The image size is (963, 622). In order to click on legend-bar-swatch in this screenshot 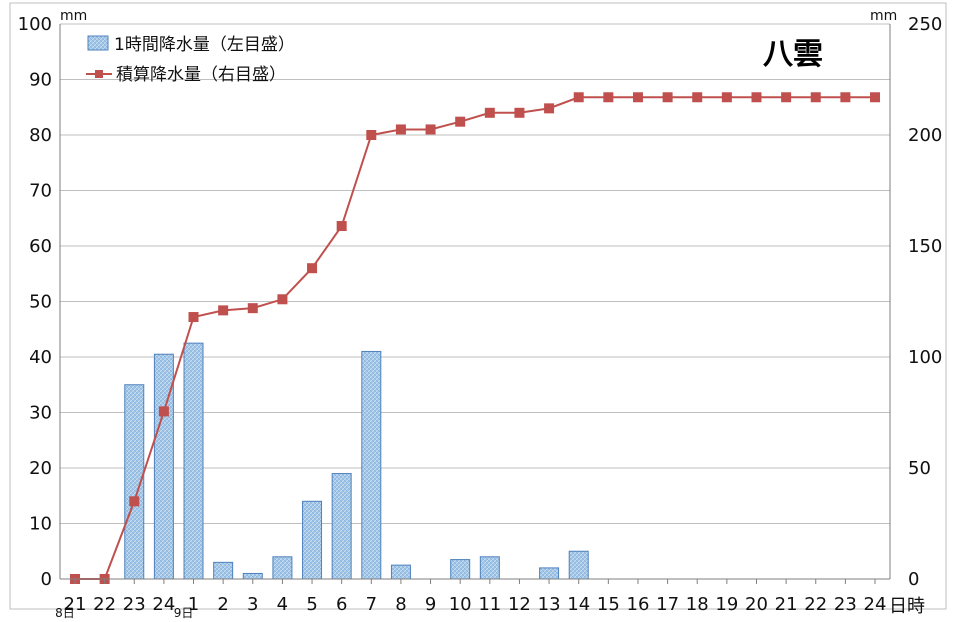, I will do `click(98, 43)`.